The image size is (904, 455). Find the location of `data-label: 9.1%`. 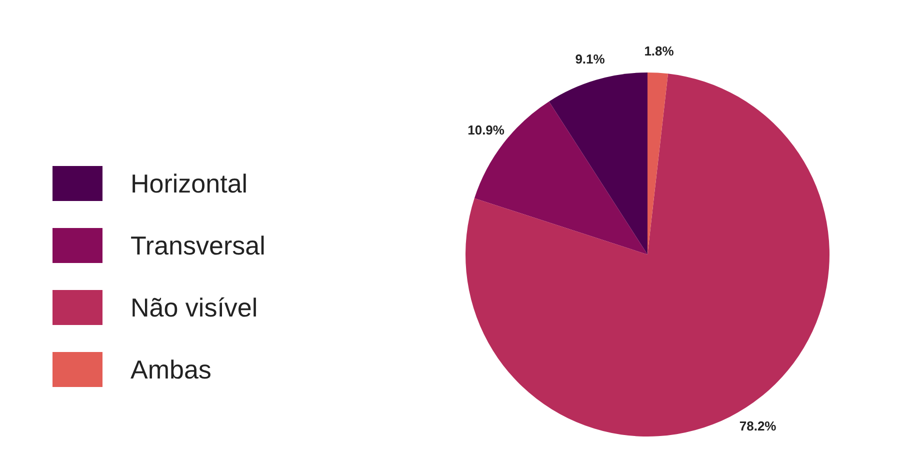

data-label: 9.1% is located at coordinates (590, 58).